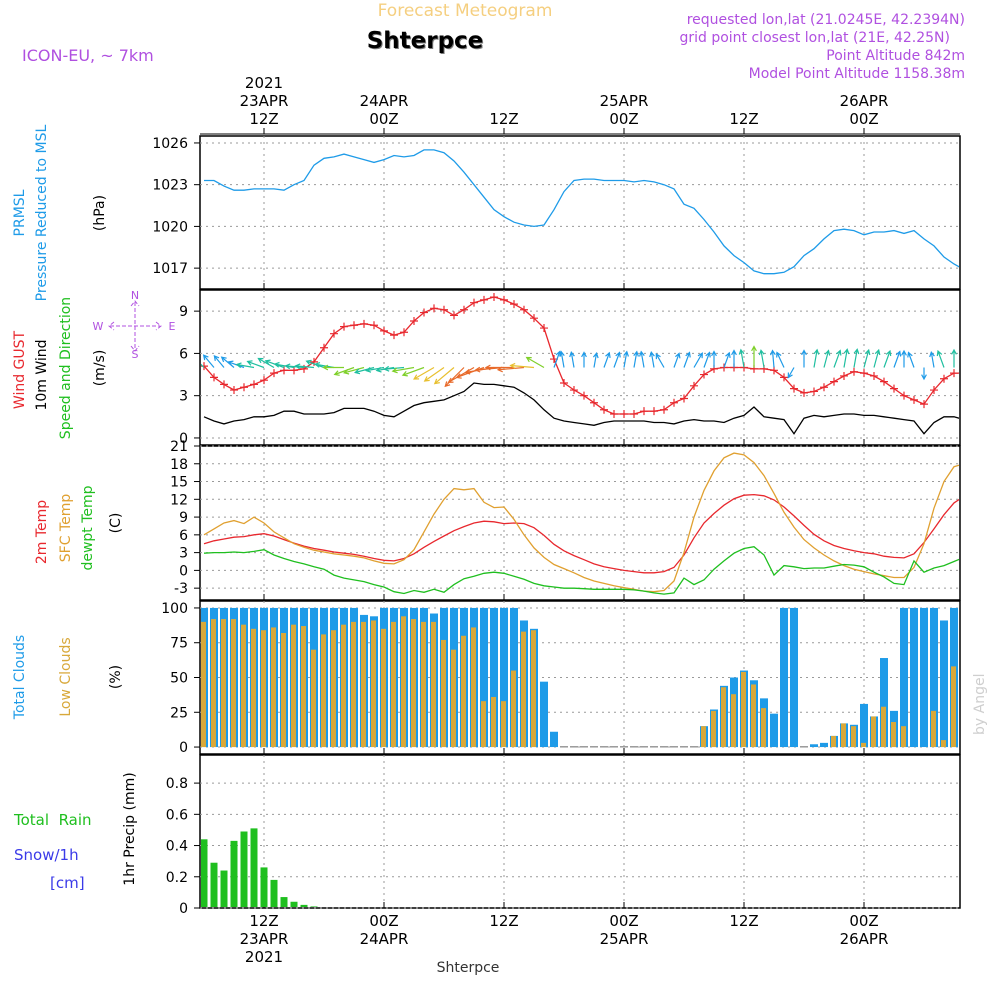 The width and height of the screenshot is (1000, 1004). I want to click on point-altitude: Point Altitude 842m, so click(895, 56).